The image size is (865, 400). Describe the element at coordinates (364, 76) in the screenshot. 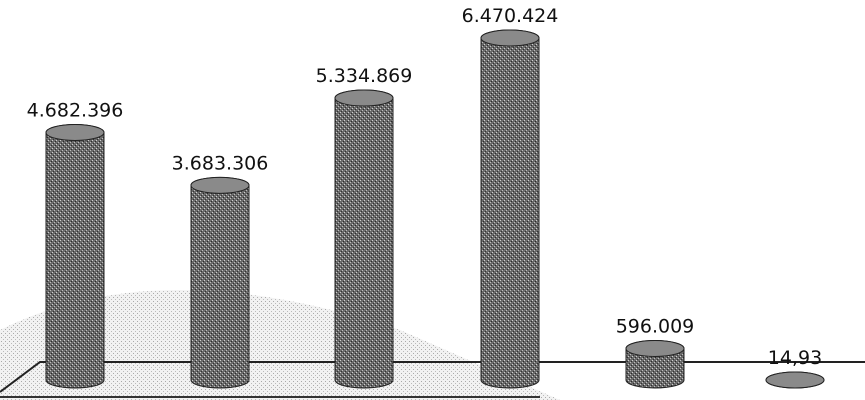

I see `data-label: 5.334.869` at that location.